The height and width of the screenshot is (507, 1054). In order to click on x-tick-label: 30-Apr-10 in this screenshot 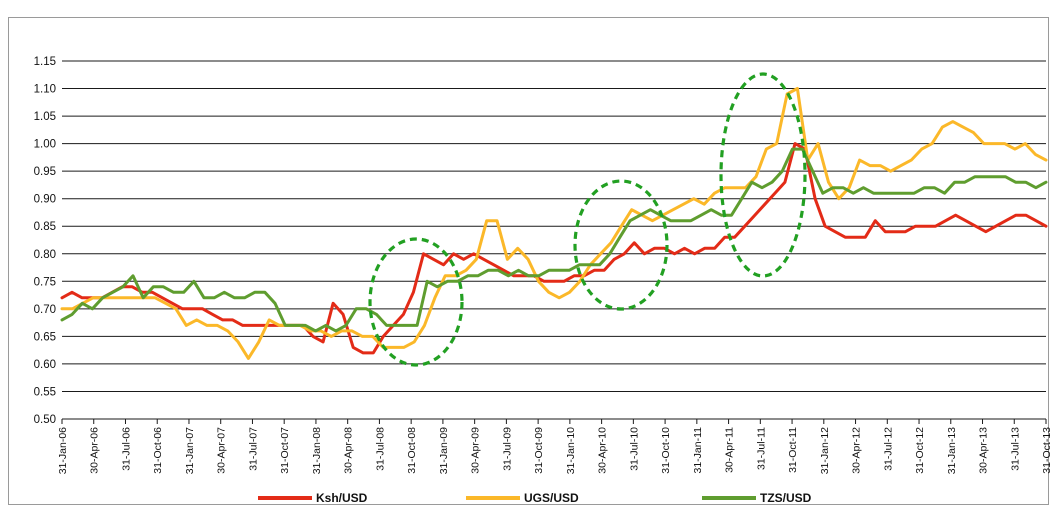, I will do `click(603, 450)`.